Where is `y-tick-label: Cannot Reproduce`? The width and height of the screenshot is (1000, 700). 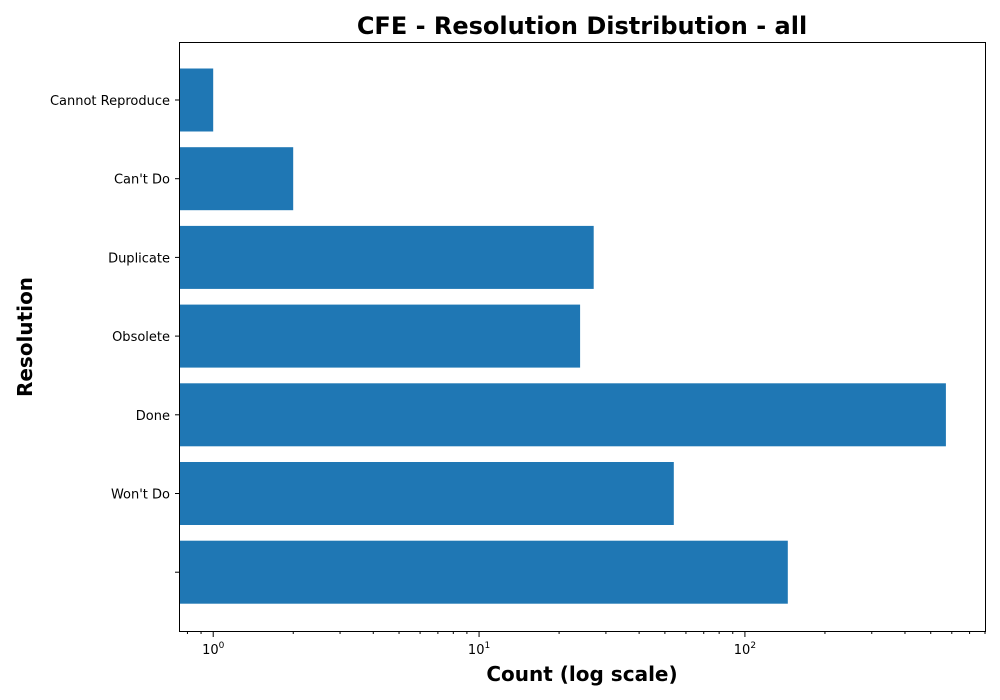
y-tick-label: Cannot Reproduce is located at coordinates (110, 101).